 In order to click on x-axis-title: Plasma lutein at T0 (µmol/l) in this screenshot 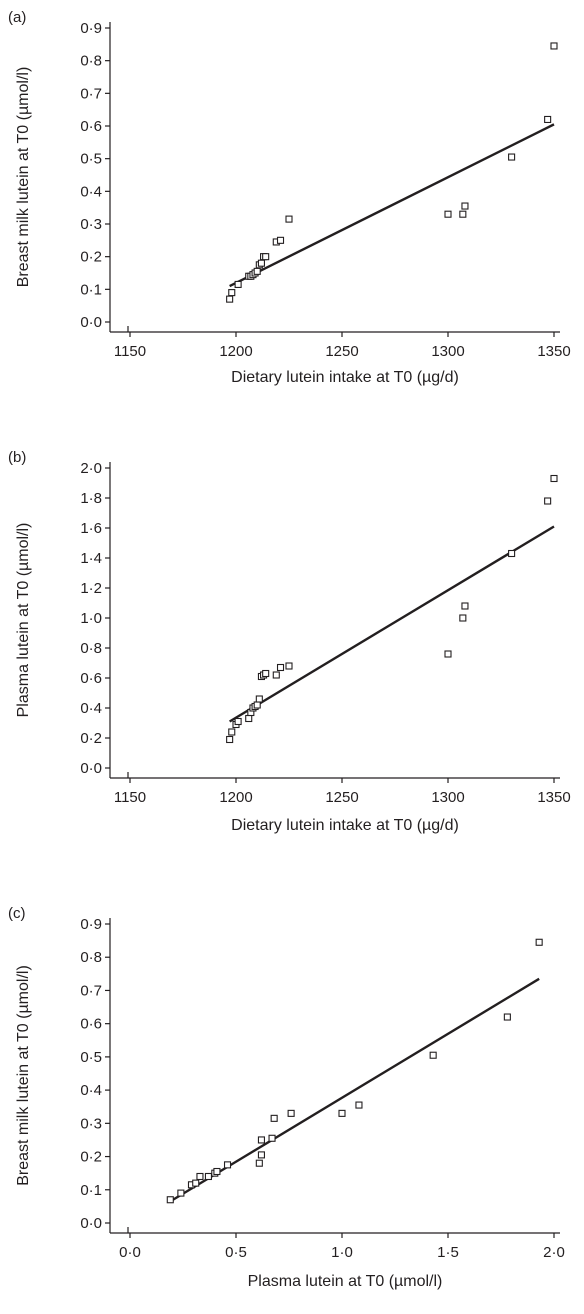, I will do `click(345, 1281)`.